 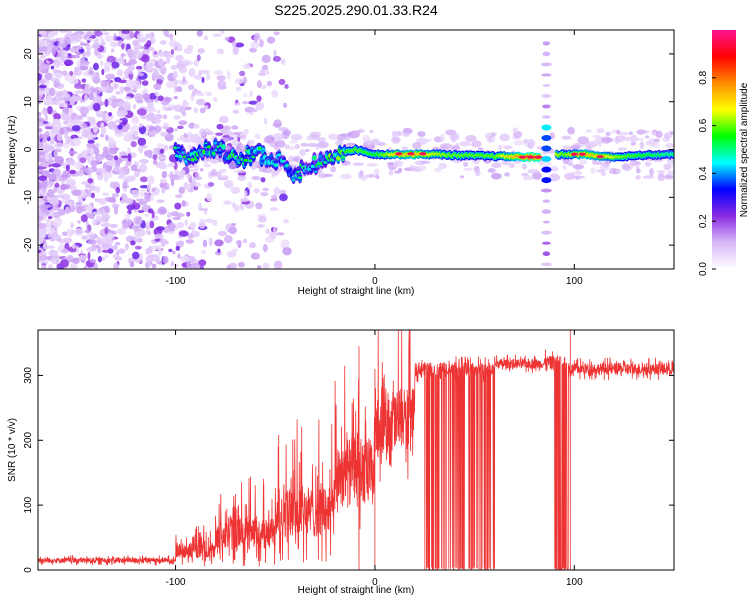 I want to click on snr-y-tick-label: 200, so click(x=28, y=439).